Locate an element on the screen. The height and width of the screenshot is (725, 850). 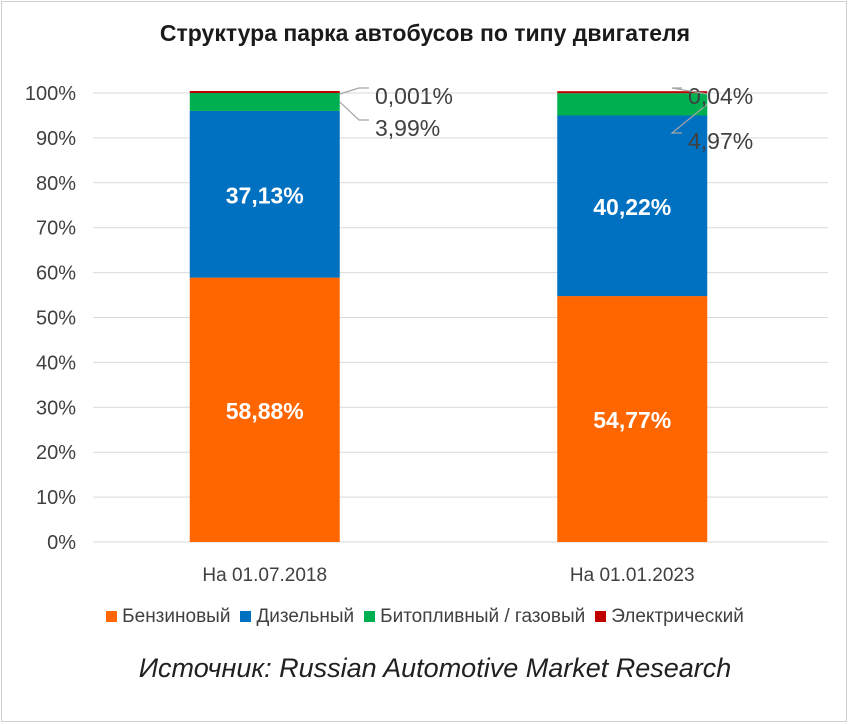
y-tick-label: 50% is located at coordinates (56, 319).